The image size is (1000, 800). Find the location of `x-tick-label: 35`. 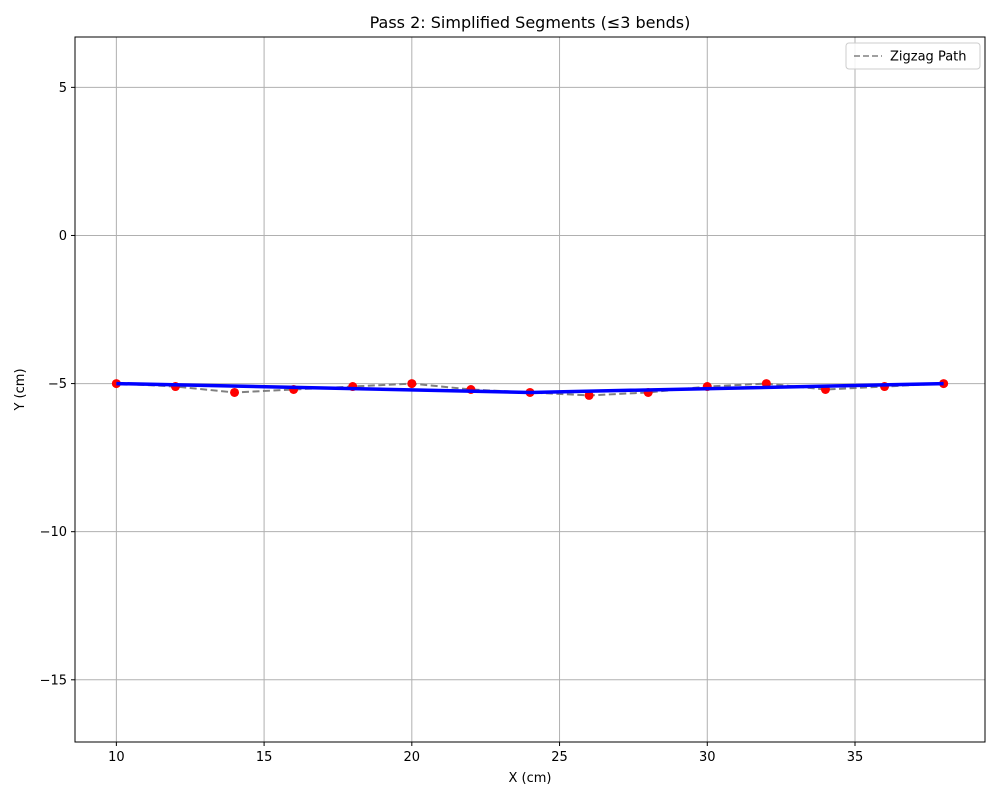

x-tick-label: 35 is located at coordinates (855, 757).